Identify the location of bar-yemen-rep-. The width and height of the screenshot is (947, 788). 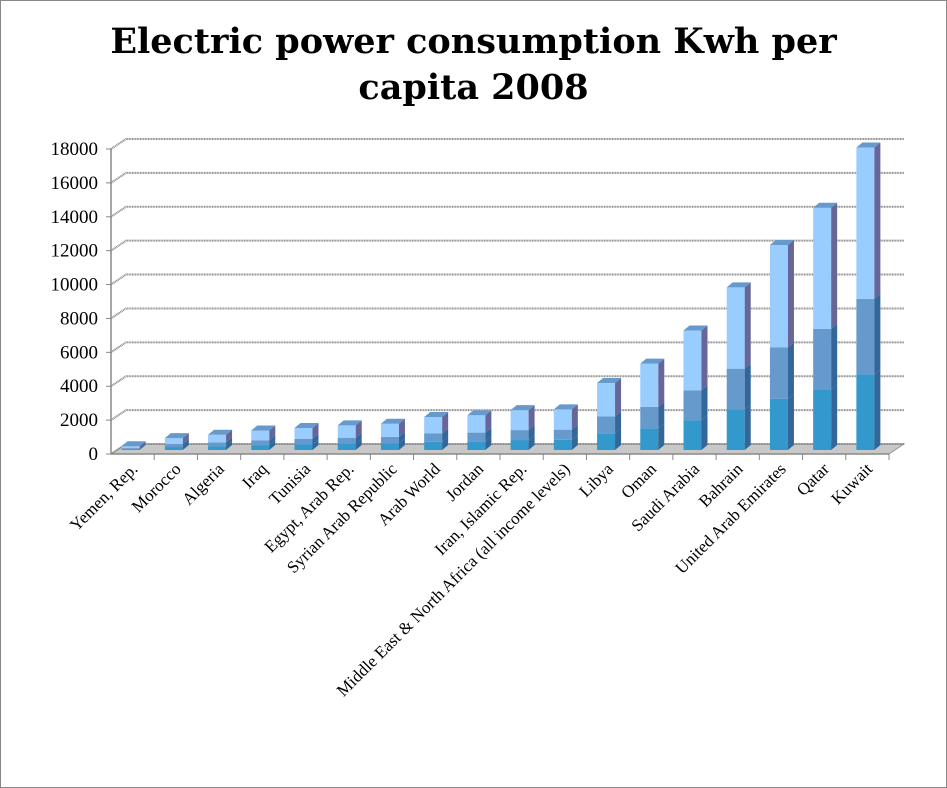
(133, 445).